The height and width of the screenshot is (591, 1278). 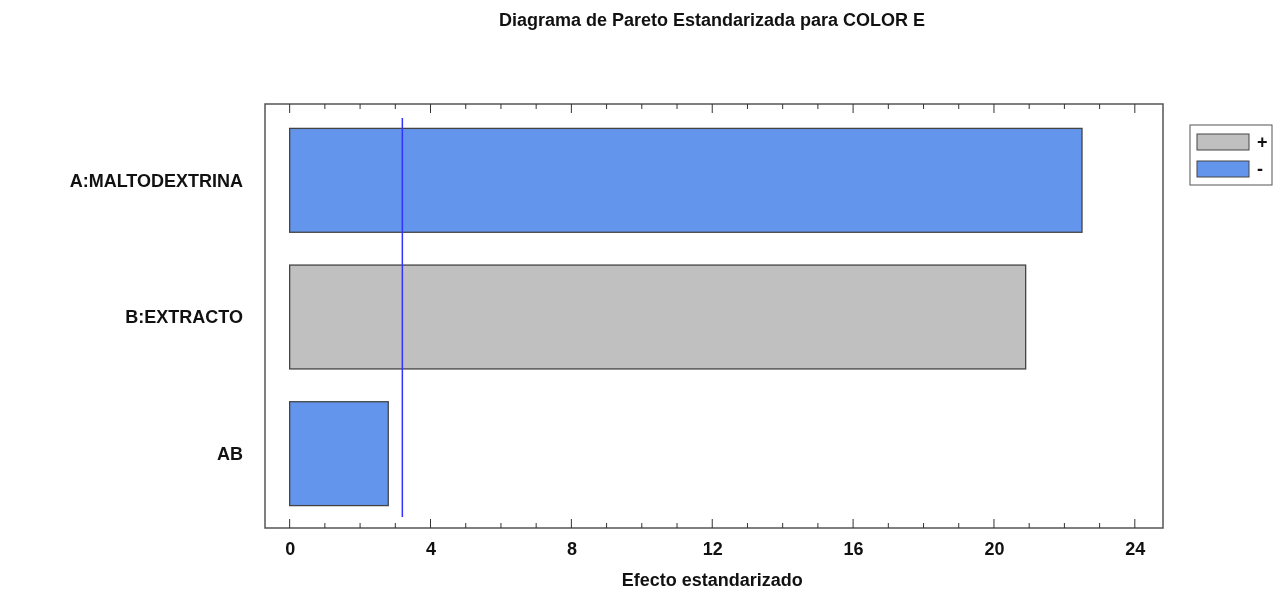 I want to click on y-tick-label: A:MALTODEXTRINA, so click(x=156, y=180).